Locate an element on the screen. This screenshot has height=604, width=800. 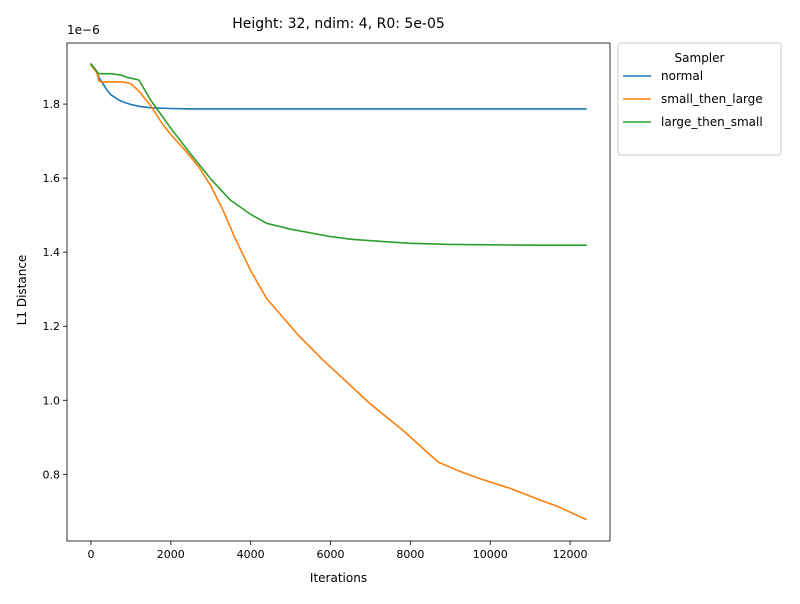
y-tick-label: 1.6 is located at coordinates (52, 178).